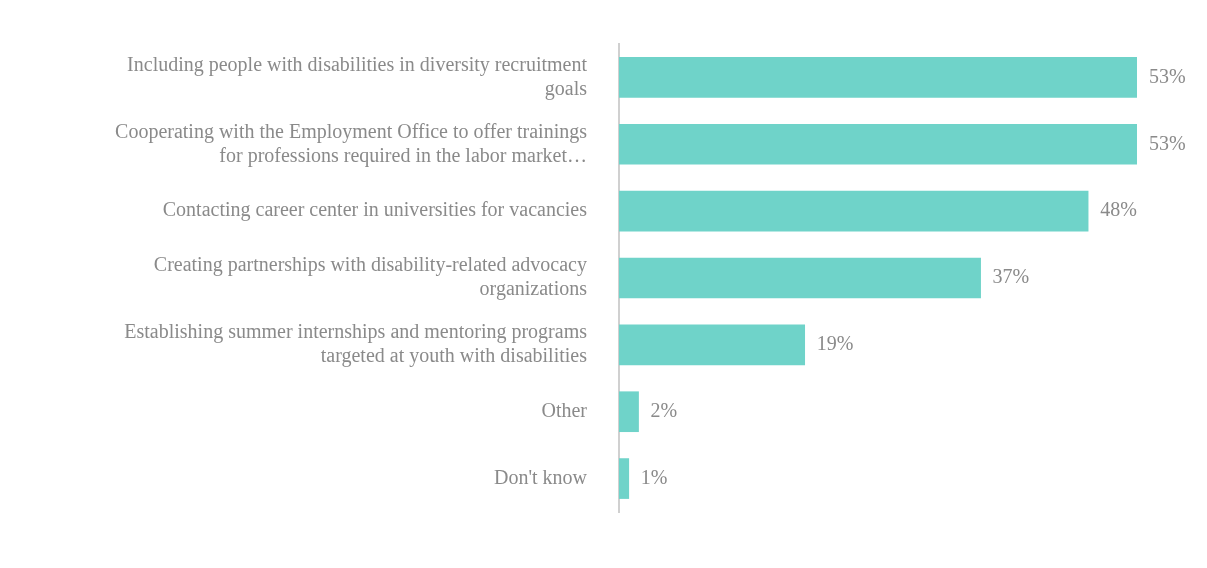  Describe the element at coordinates (654, 476) in the screenshot. I see `data-label: 1%` at that location.